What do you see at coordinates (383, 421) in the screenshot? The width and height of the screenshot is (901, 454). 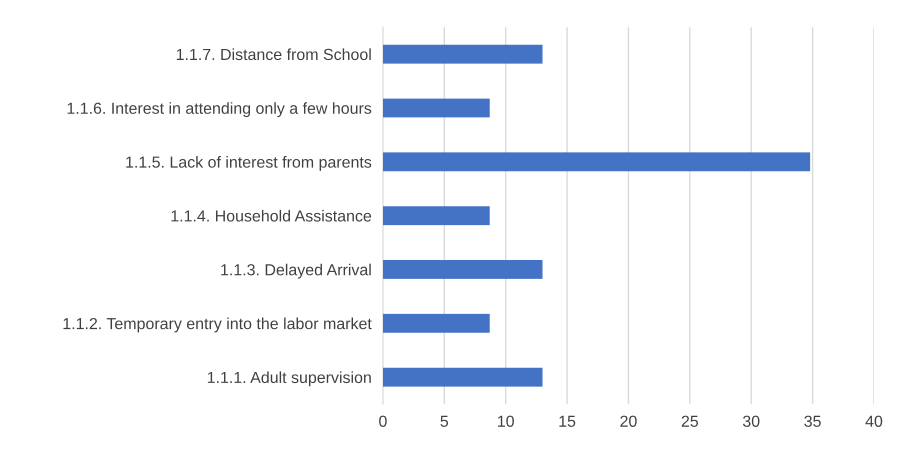 I see `x-tick-label: 0` at bounding box center [383, 421].